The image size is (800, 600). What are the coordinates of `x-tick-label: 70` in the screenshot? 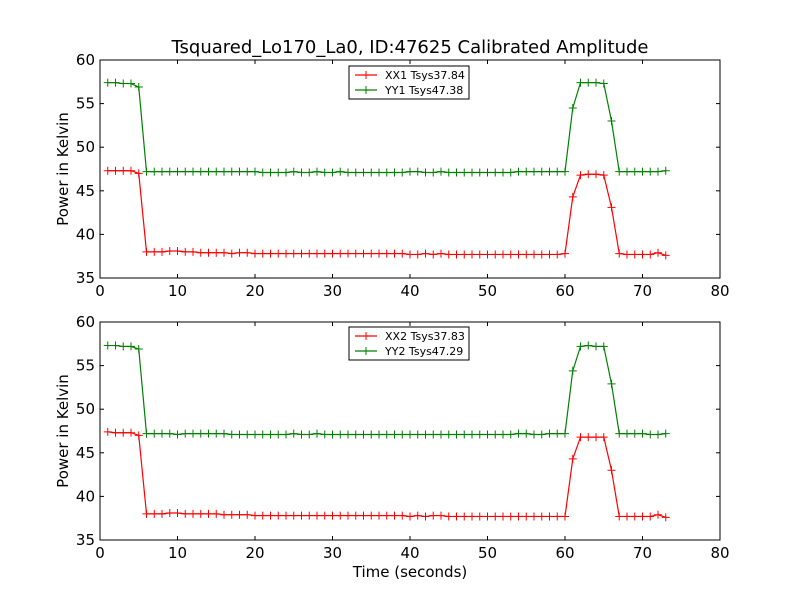 It's located at (642, 291).